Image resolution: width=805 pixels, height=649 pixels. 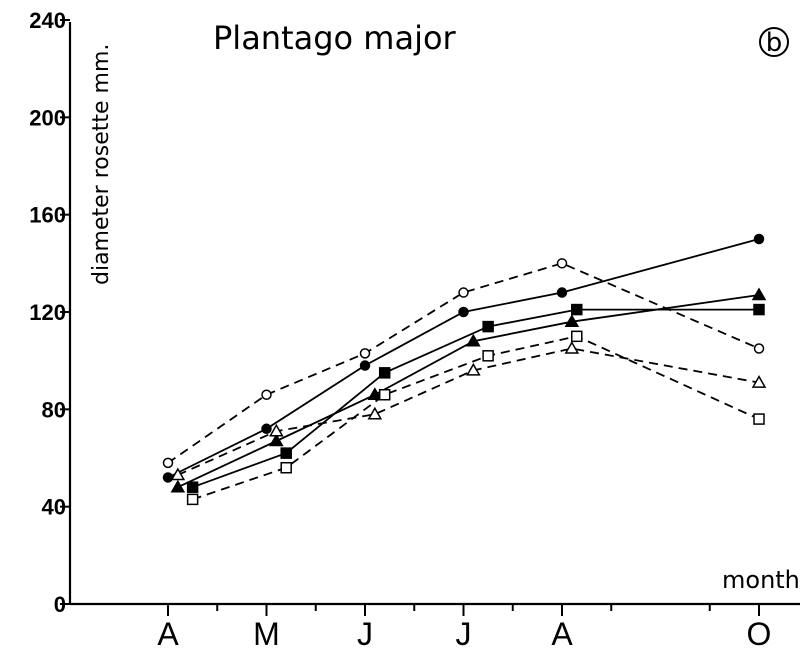 What do you see at coordinates (266, 632) in the screenshot?
I see `x-tick-label-1: M` at bounding box center [266, 632].